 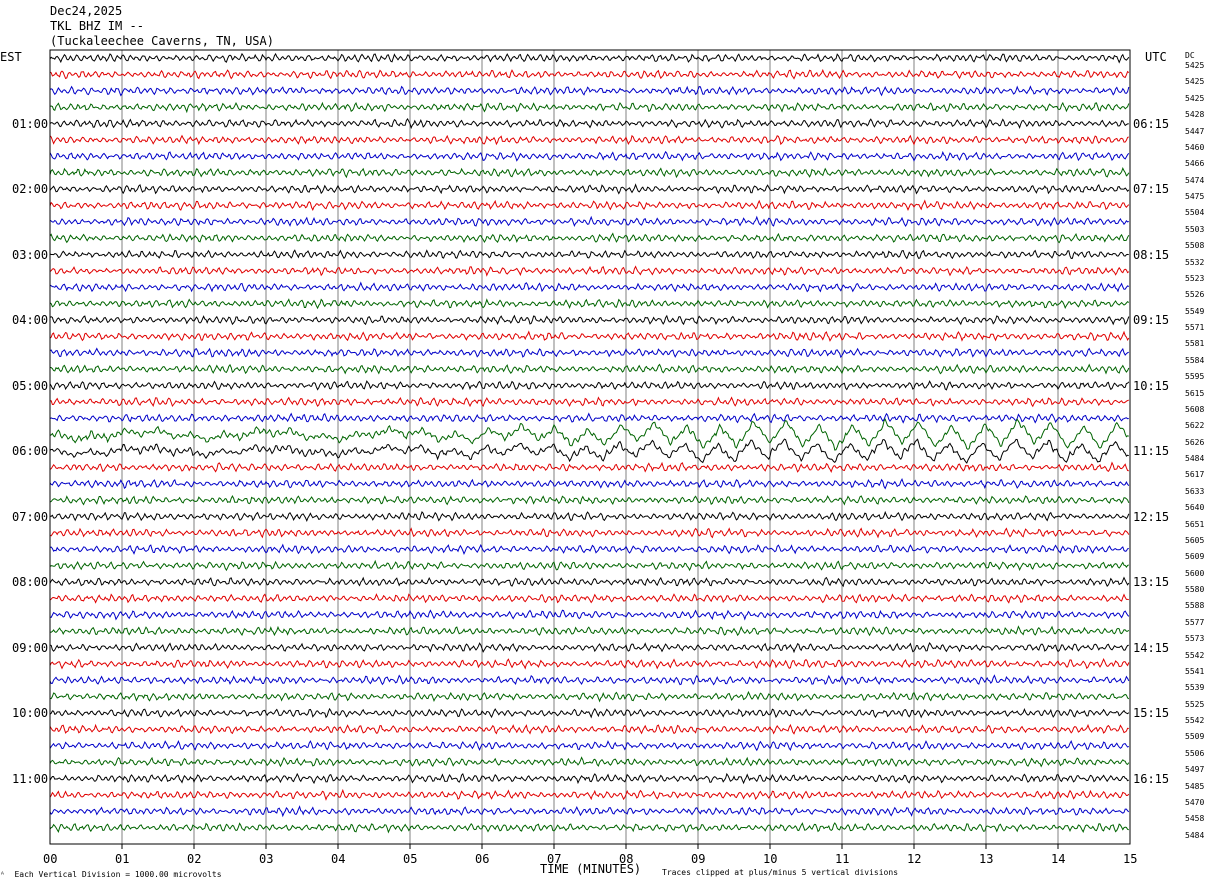 What do you see at coordinates (30, 254) in the screenshot?
I see `left-hour-label: 03:00` at bounding box center [30, 254].